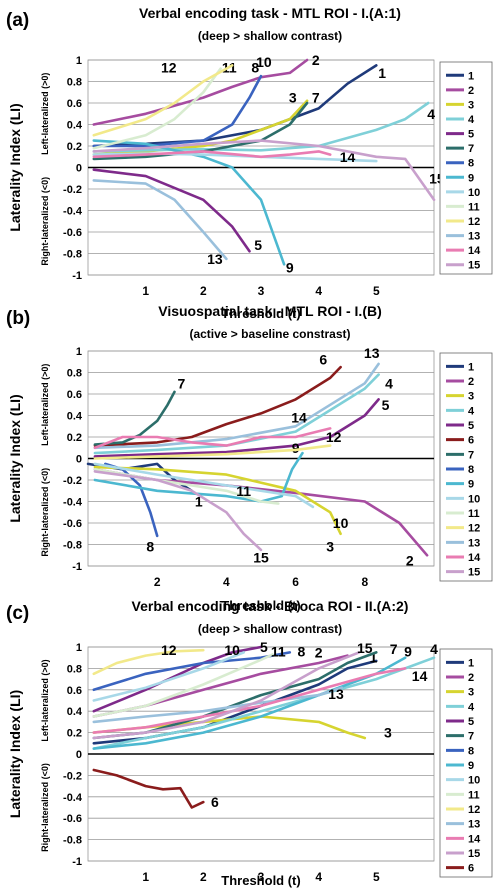 This screenshot has width=495, height=896. What do you see at coordinates (290, 267) in the screenshot?
I see `series-end-label-9: 9` at bounding box center [290, 267].